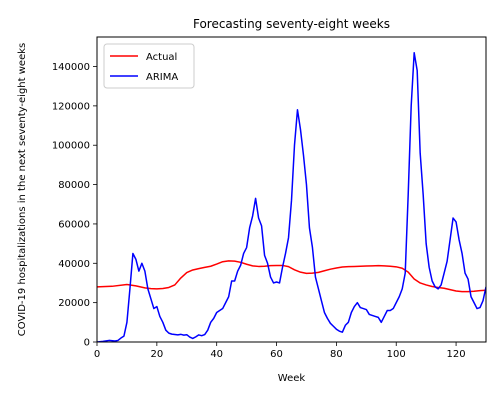  I want to click on x-tick-label: 80, so click(336, 354).